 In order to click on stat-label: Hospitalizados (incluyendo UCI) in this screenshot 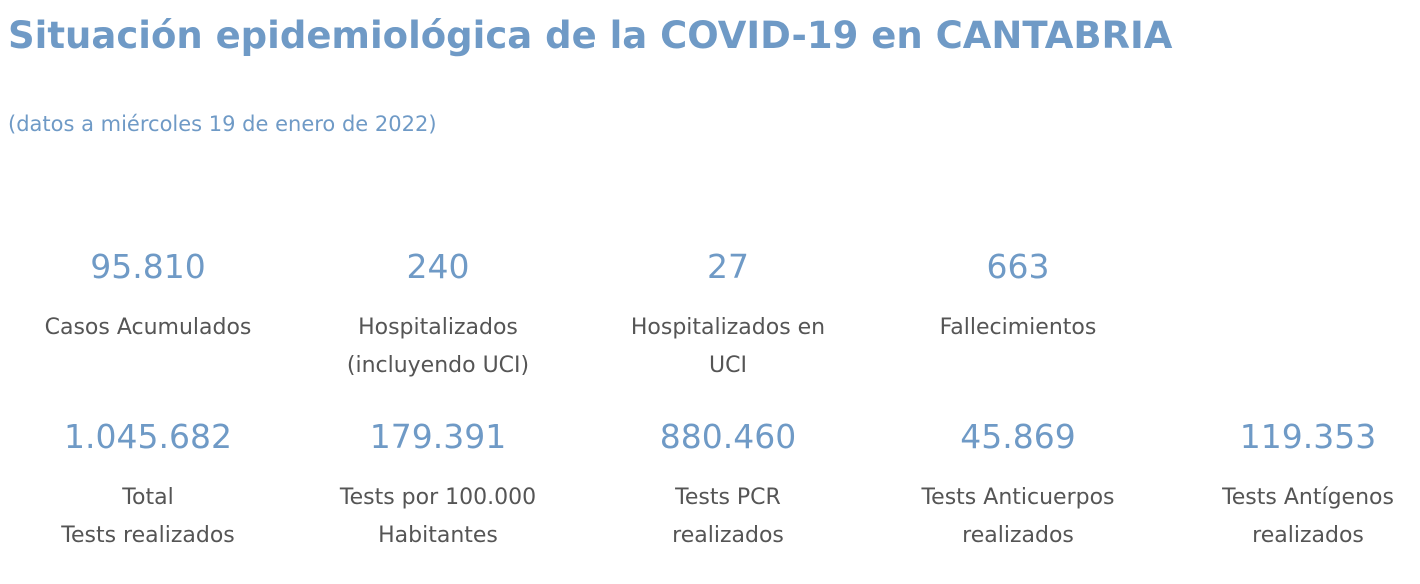, I will do `click(438, 346)`.